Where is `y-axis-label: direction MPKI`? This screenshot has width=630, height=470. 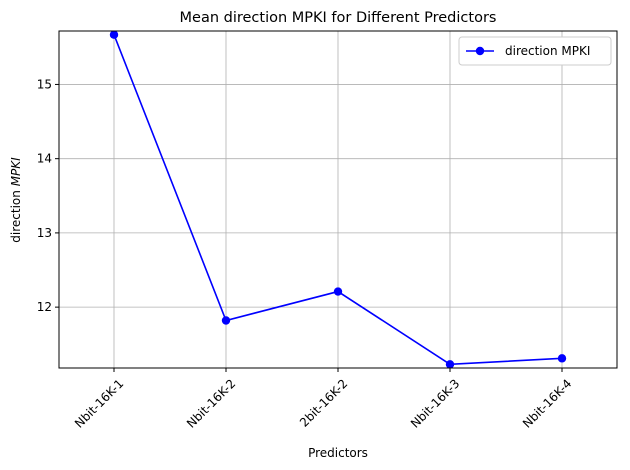 y-axis-label: direction MPKI is located at coordinates (16, 200).